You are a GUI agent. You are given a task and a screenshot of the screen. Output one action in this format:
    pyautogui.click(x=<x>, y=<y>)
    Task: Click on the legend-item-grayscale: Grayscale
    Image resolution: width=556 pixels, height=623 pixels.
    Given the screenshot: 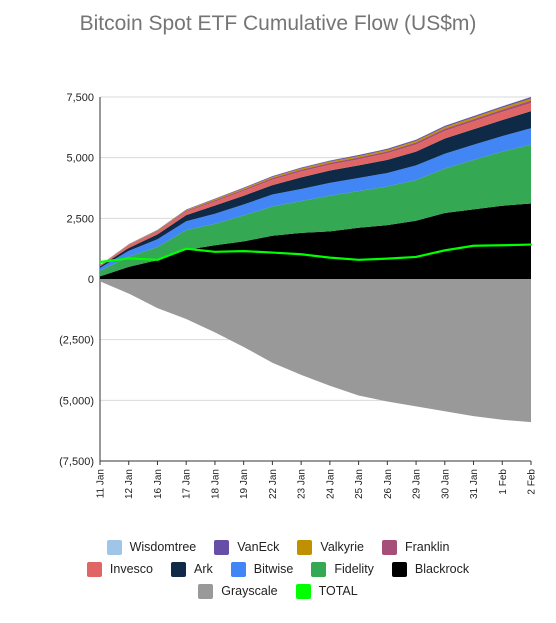 What is the action you would take?
    pyautogui.click(x=238, y=591)
    